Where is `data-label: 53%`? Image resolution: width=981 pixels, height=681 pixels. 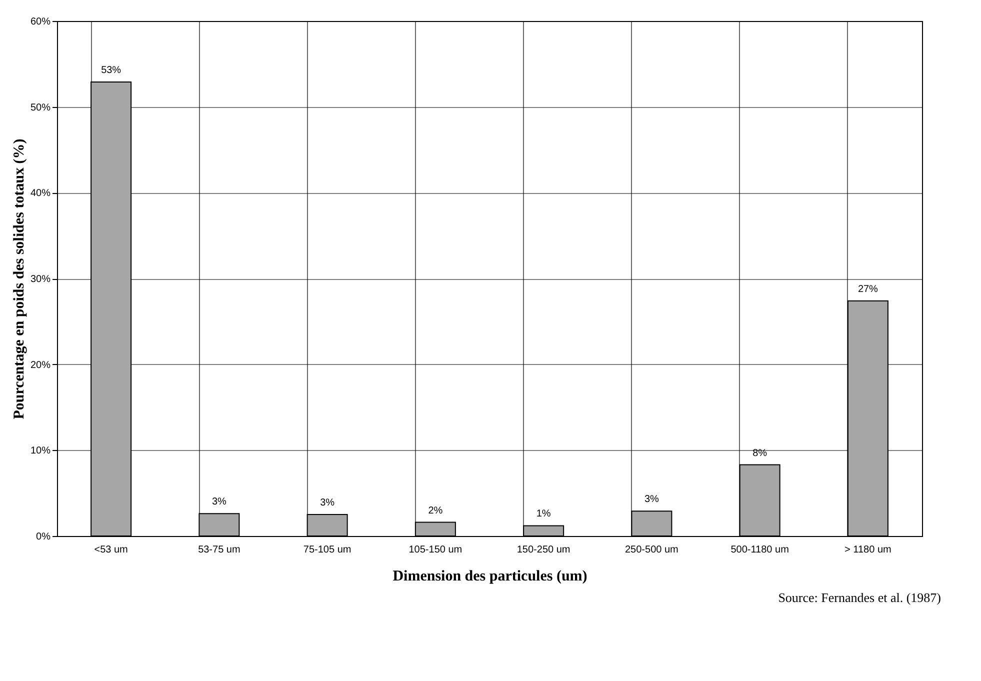
data-label: 53% is located at coordinates (111, 70).